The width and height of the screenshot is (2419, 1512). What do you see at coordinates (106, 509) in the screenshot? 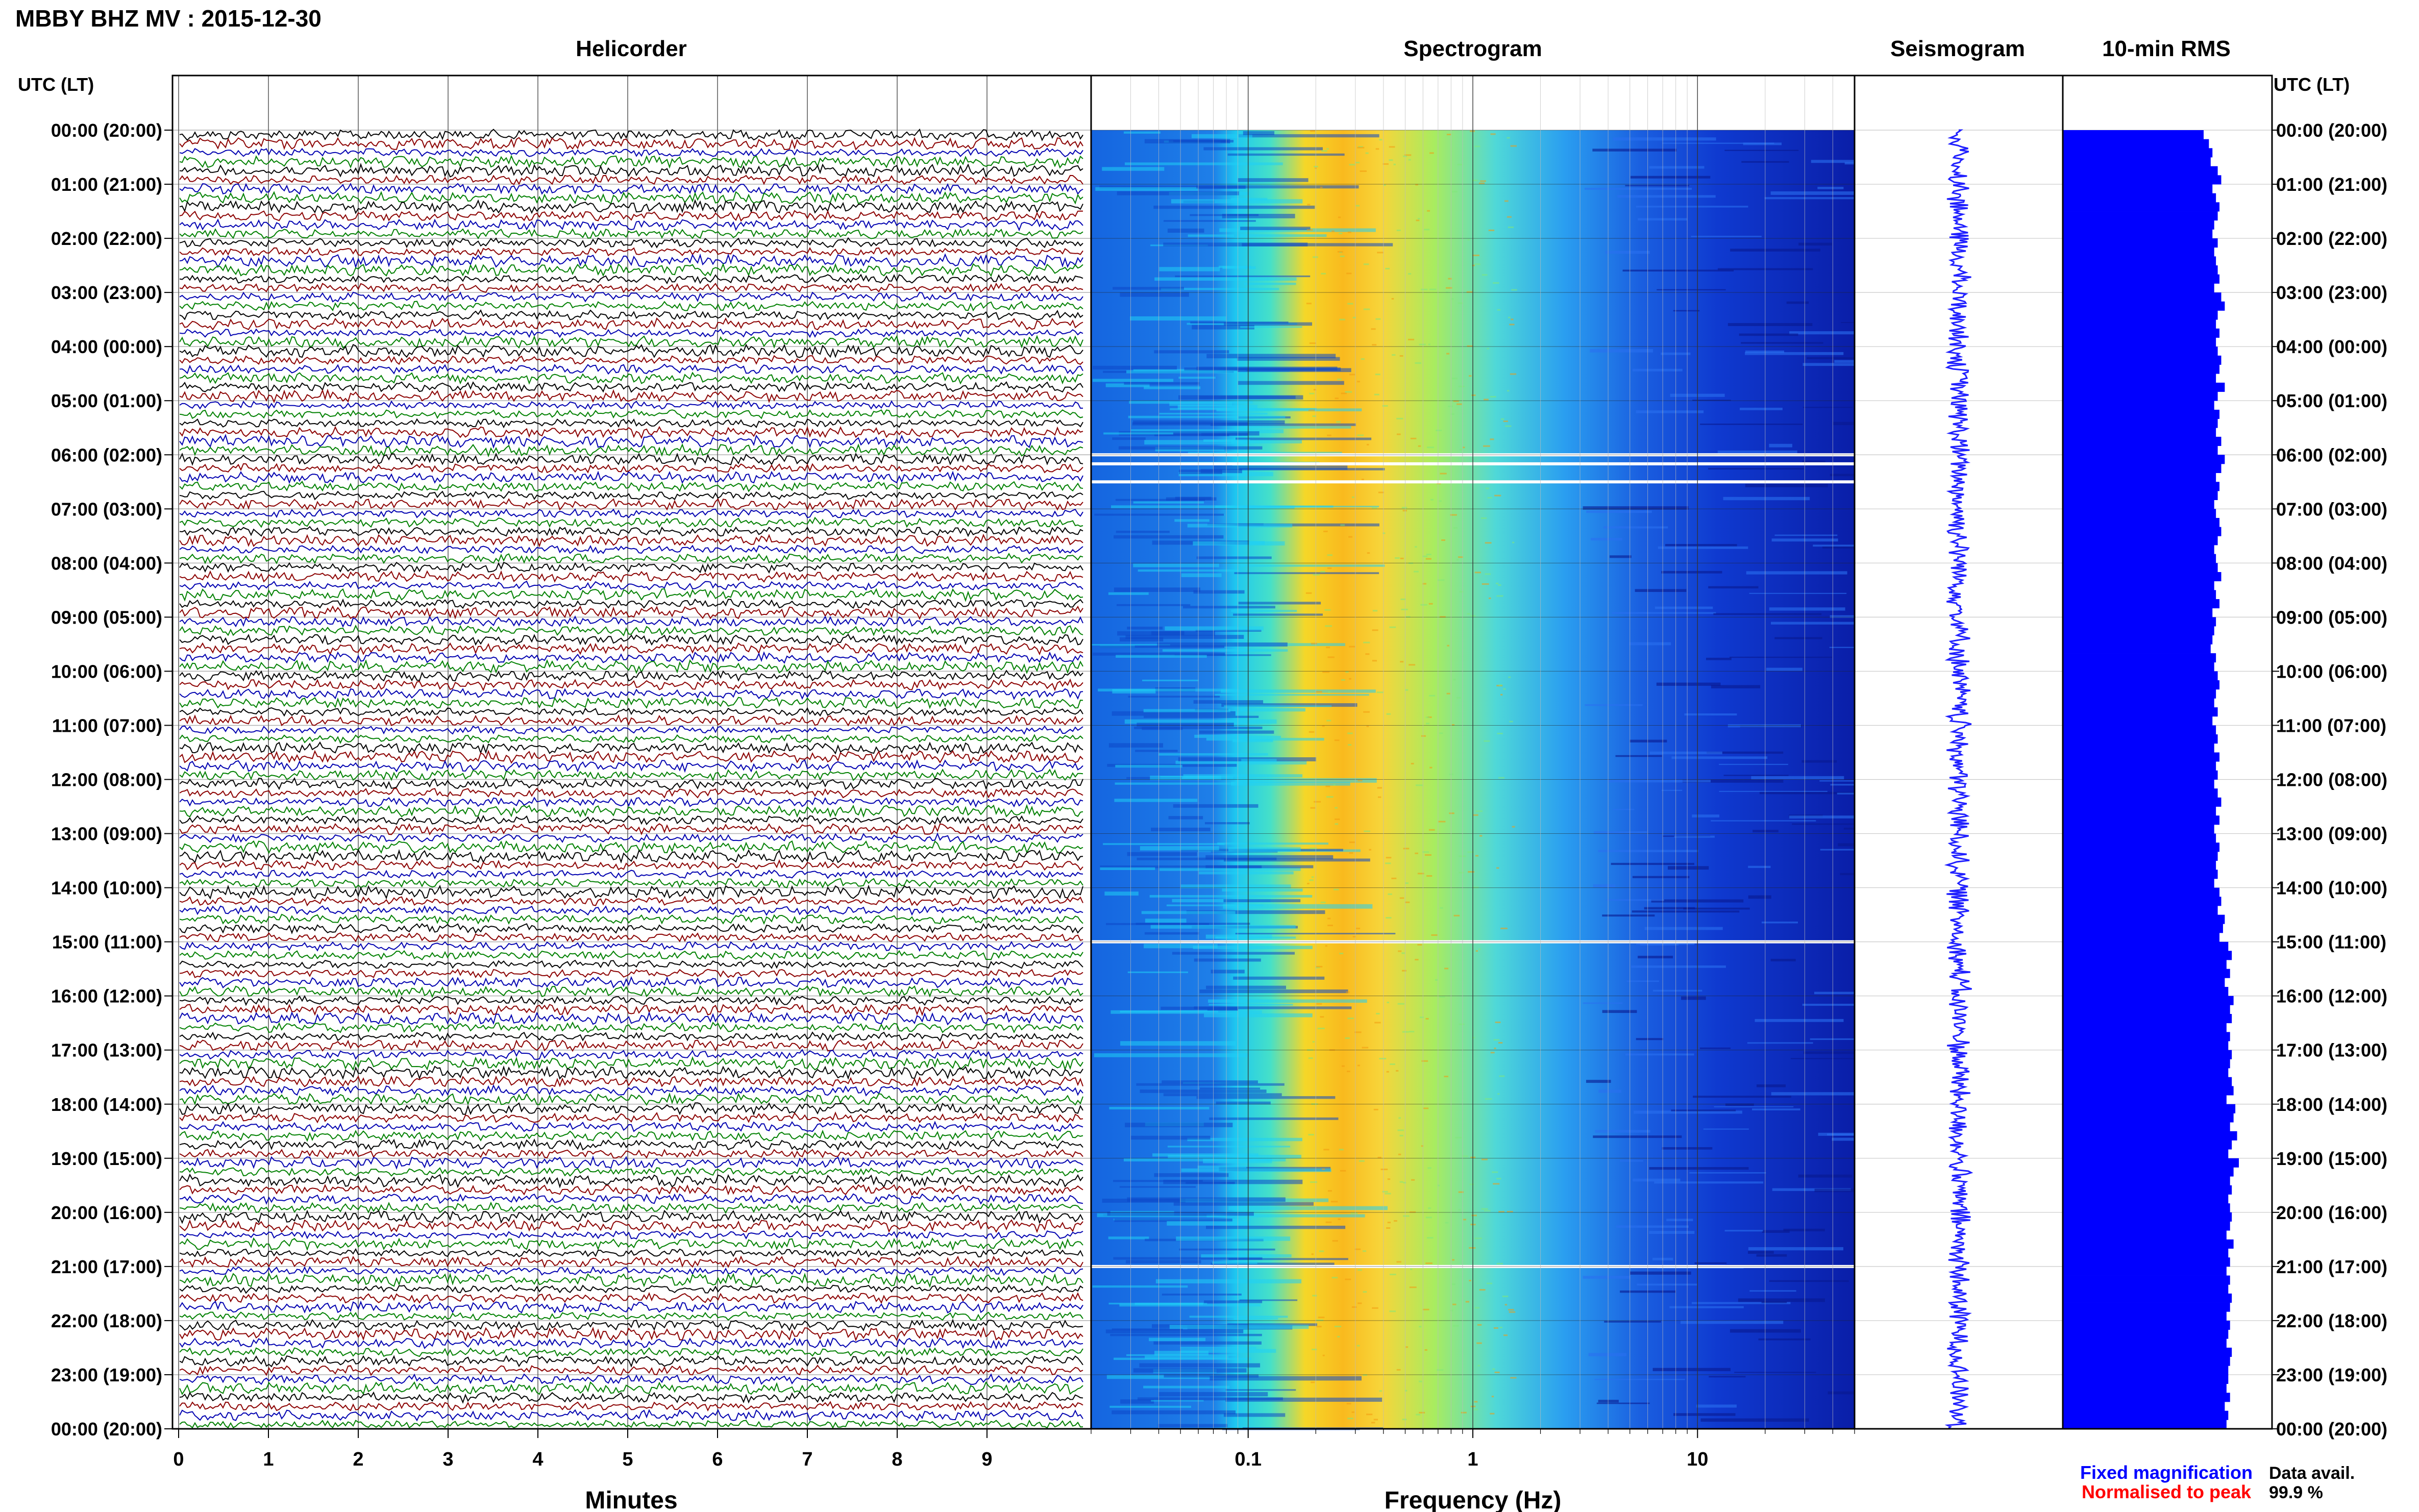
I see `y-tick-label-left: 07:00 (03:00)` at bounding box center [106, 509].